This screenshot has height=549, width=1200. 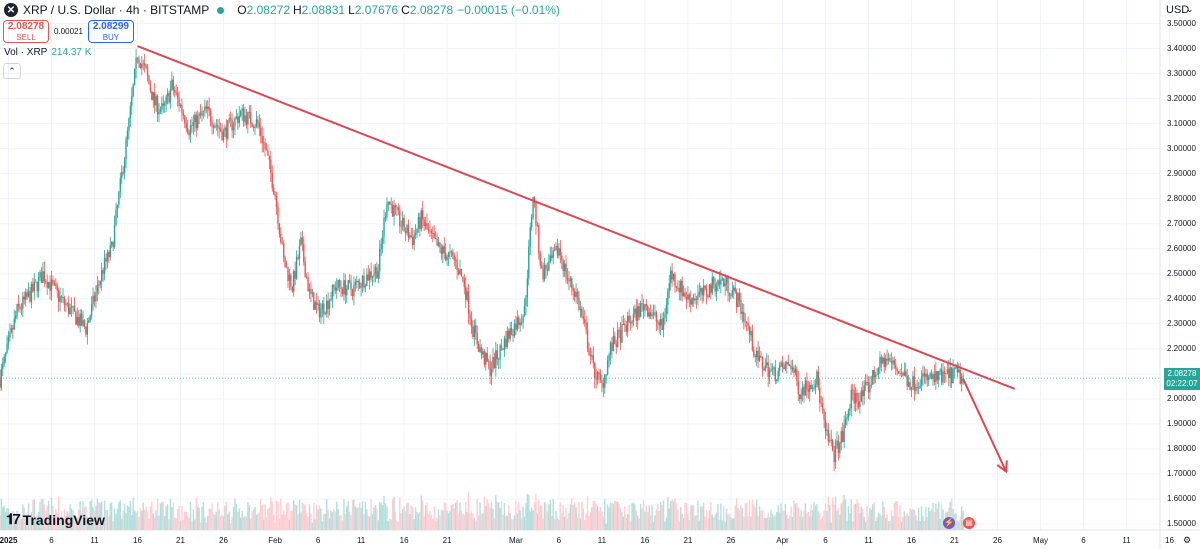 I want to click on tradingview-logo: 𝟏7 TradingView, so click(x=55, y=519).